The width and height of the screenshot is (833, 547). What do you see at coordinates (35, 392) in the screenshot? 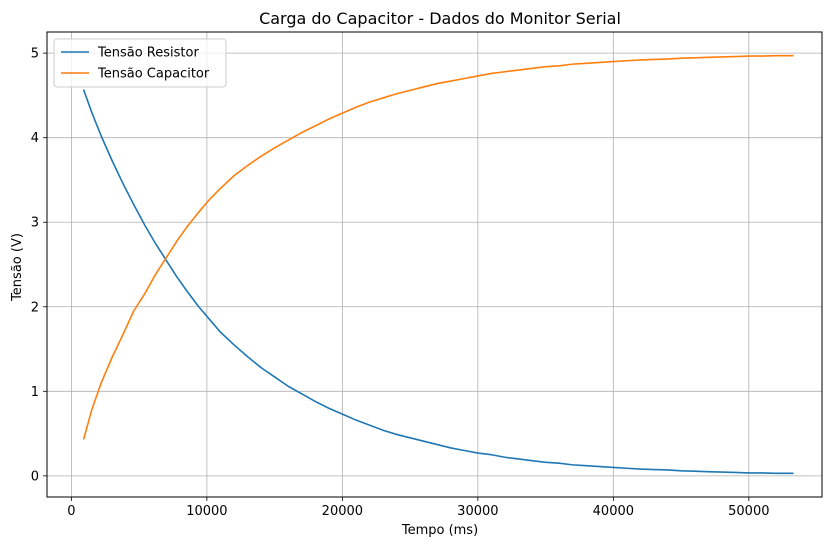
I see `y-tick-label: 1` at bounding box center [35, 392].